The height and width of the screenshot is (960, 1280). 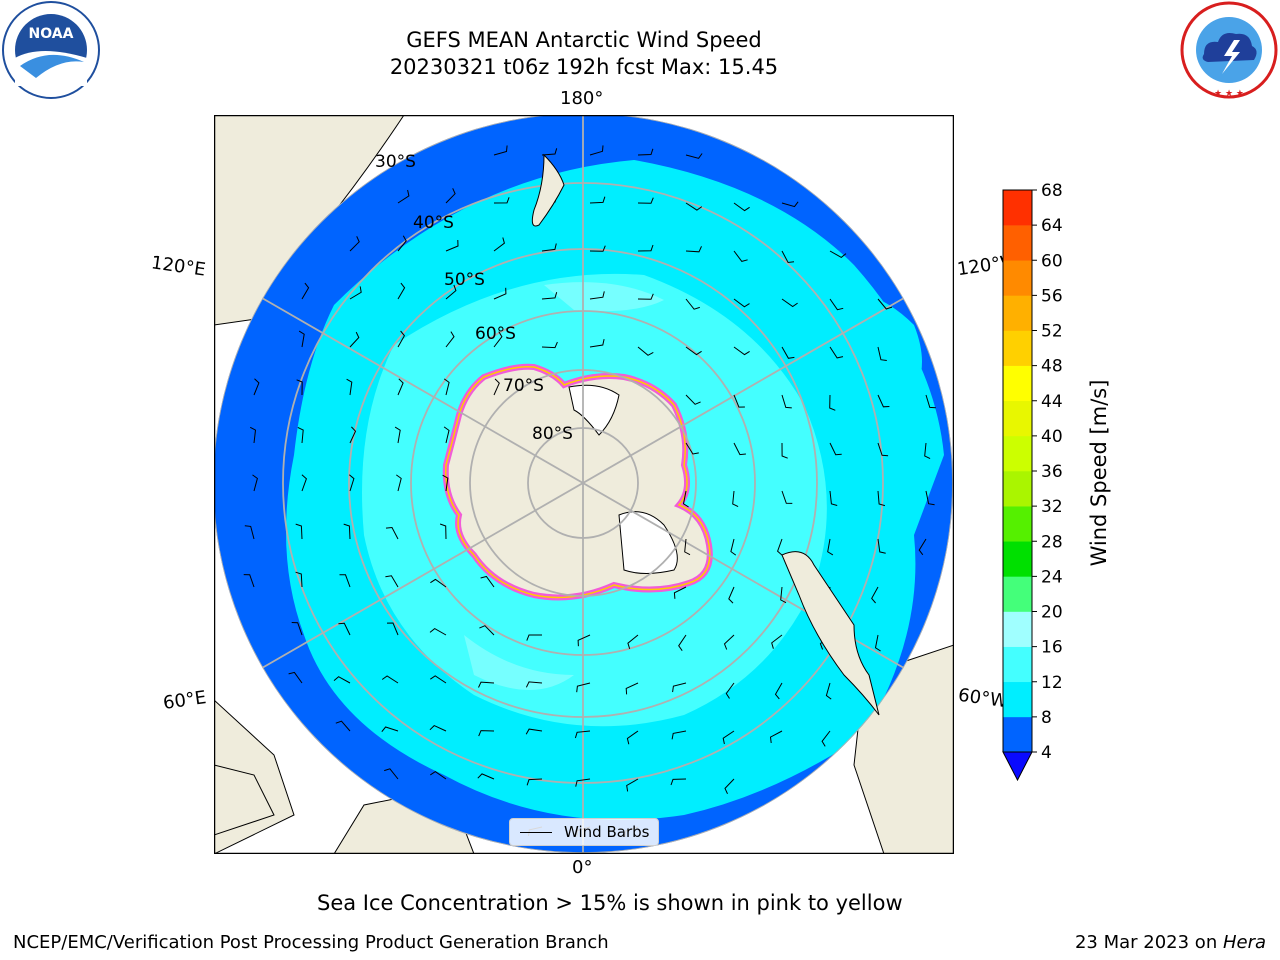 What do you see at coordinates (1052, 683) in the screenshot?
I see `colorbar-tick-label: 12` at bounding box center [1052, 683].